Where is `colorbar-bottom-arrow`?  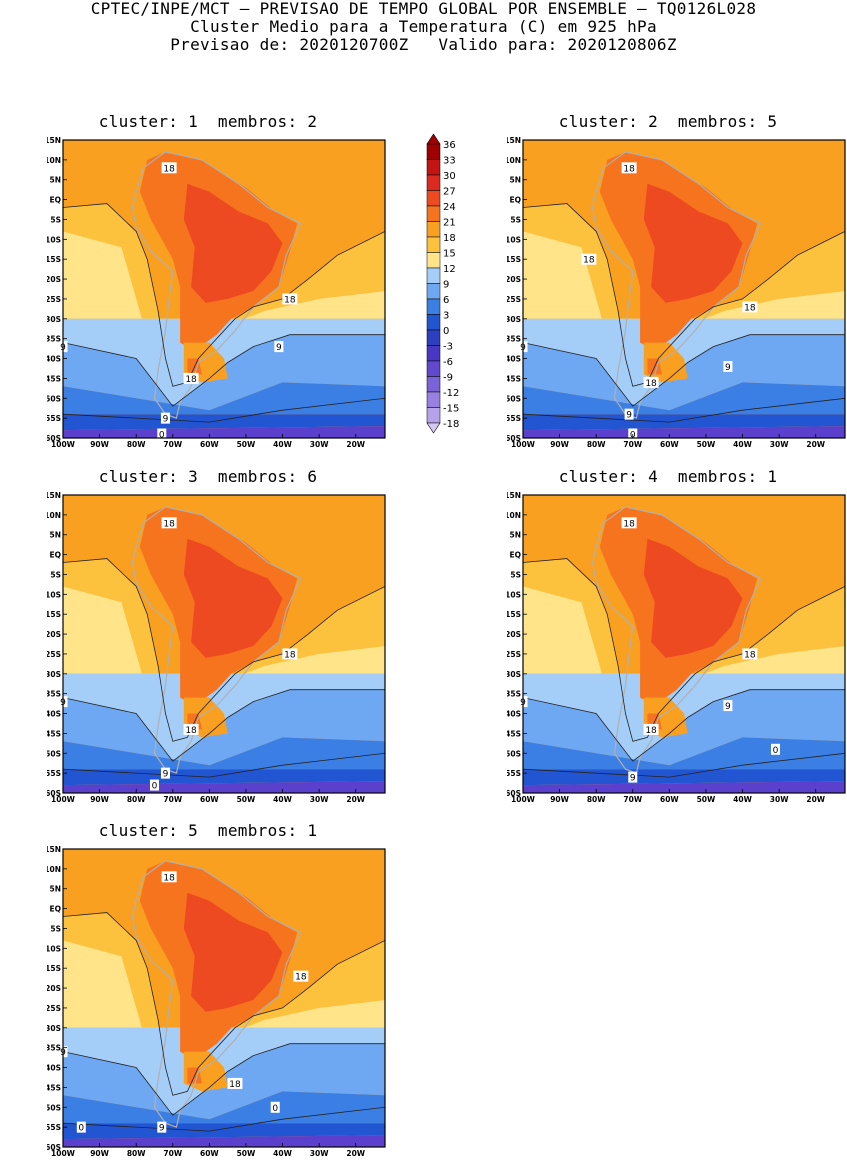
colorbar-bottom-arrow is located at coordinates (433, 428).